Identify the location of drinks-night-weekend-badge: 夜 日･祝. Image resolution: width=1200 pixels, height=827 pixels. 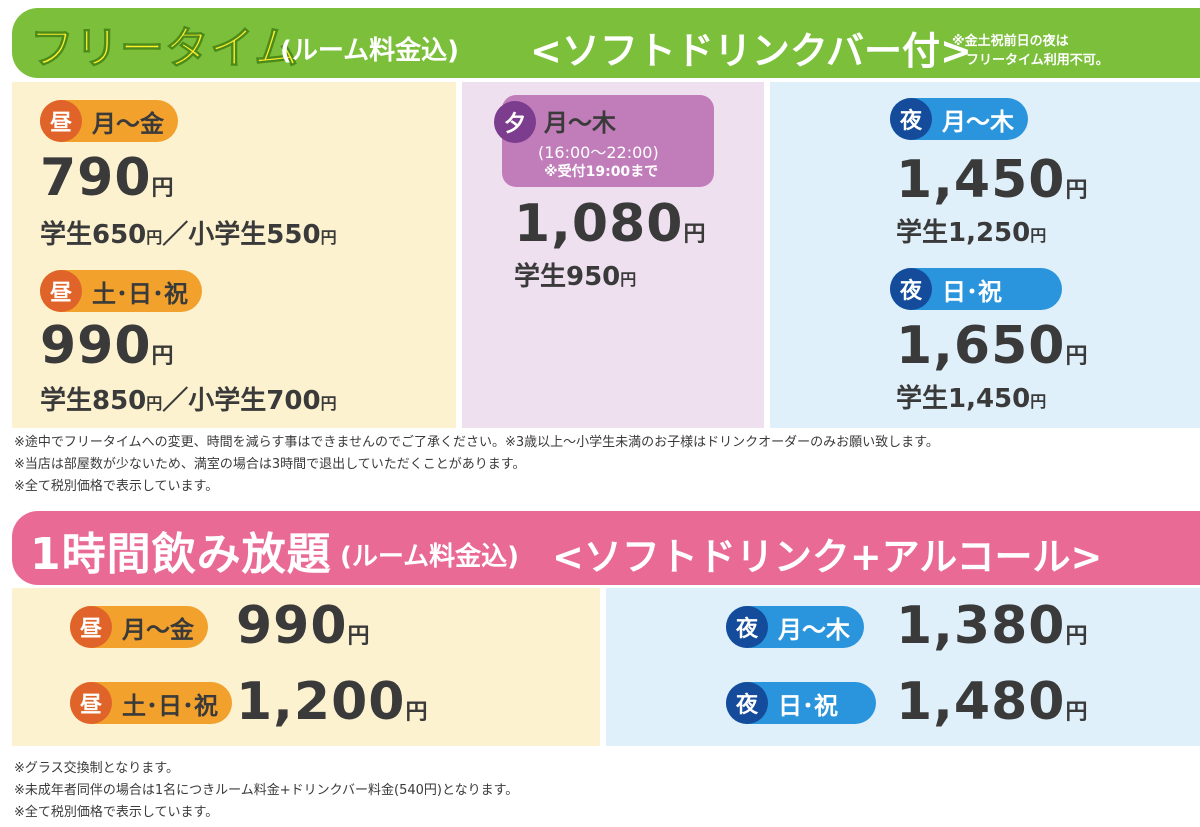
(801, 703).